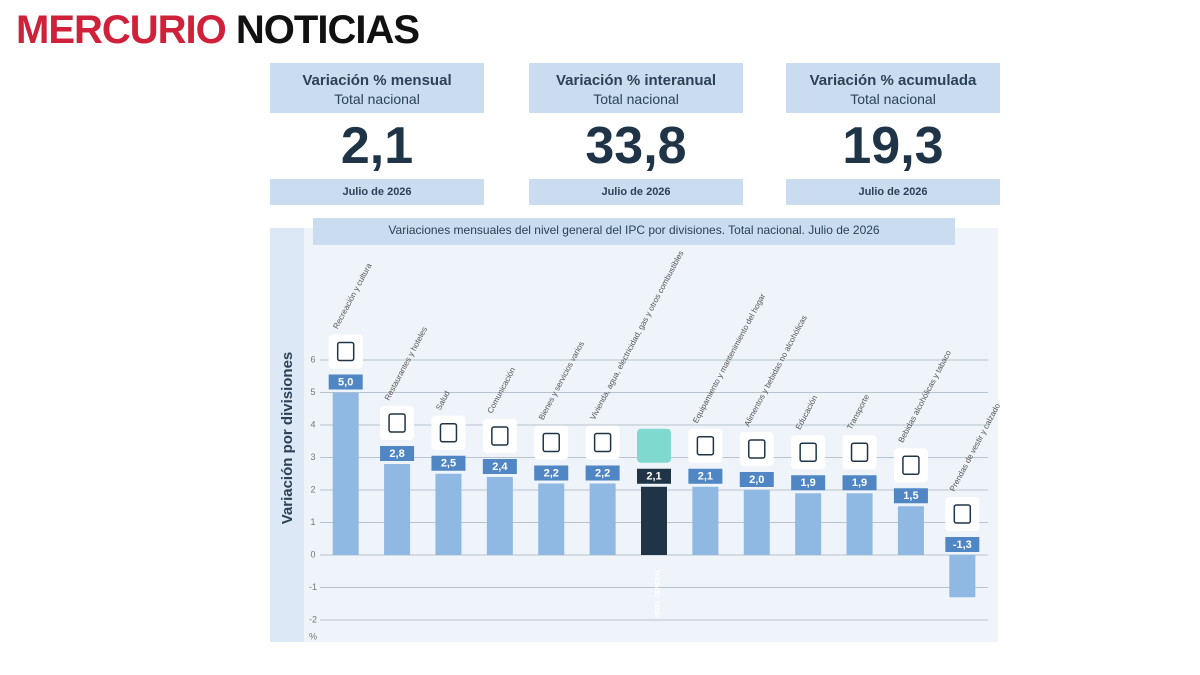 This screenshot has width=1200, height=675. Describe the element at coordinates (312, 522) in the screenshot. I see `y-tick-label: 1` at that location.